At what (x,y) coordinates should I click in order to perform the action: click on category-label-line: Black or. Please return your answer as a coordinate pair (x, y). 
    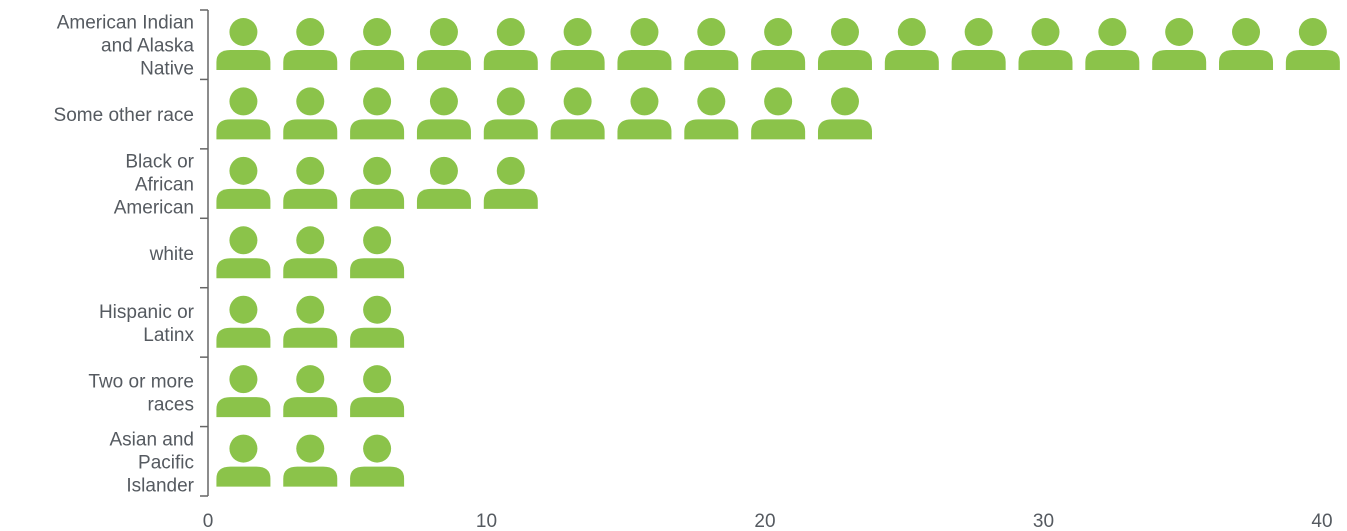
    Looking at the image, I should click on (159, 162).